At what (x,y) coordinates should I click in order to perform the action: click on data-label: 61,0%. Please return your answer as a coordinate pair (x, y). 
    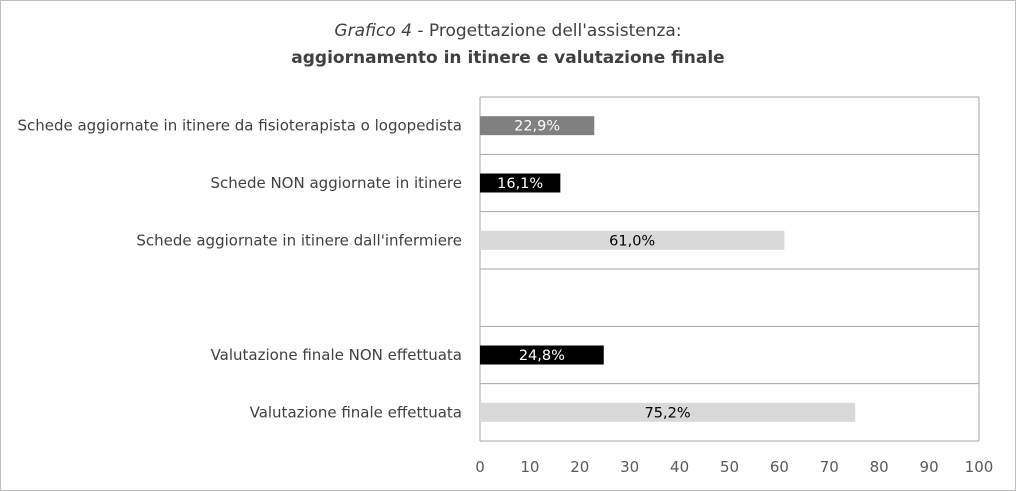
    Looking at the image, I should click on (632, 241).